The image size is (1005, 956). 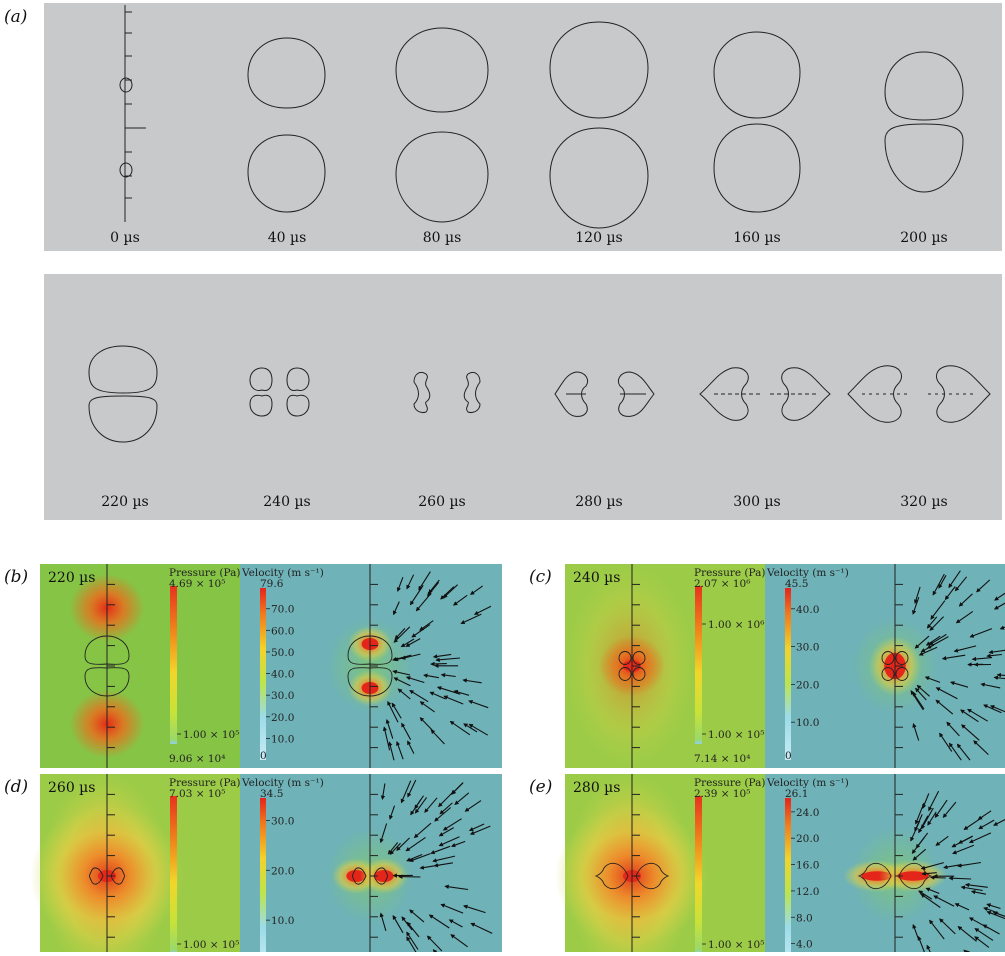 What do you see at coordinates (540, 787) in the screenshot?
I see `panel-label: (e)` at bounding box center [540, 787].